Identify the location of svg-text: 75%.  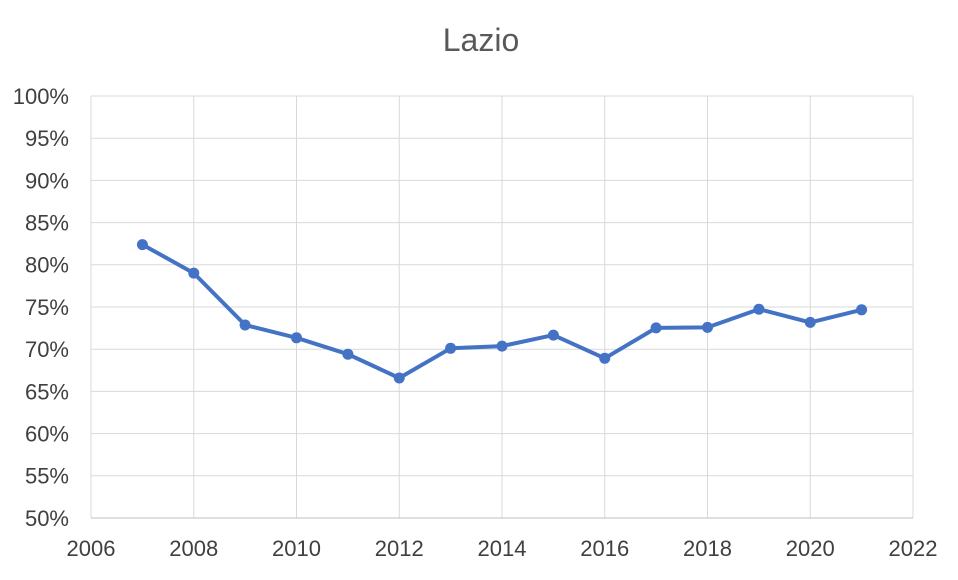
(47, 307).